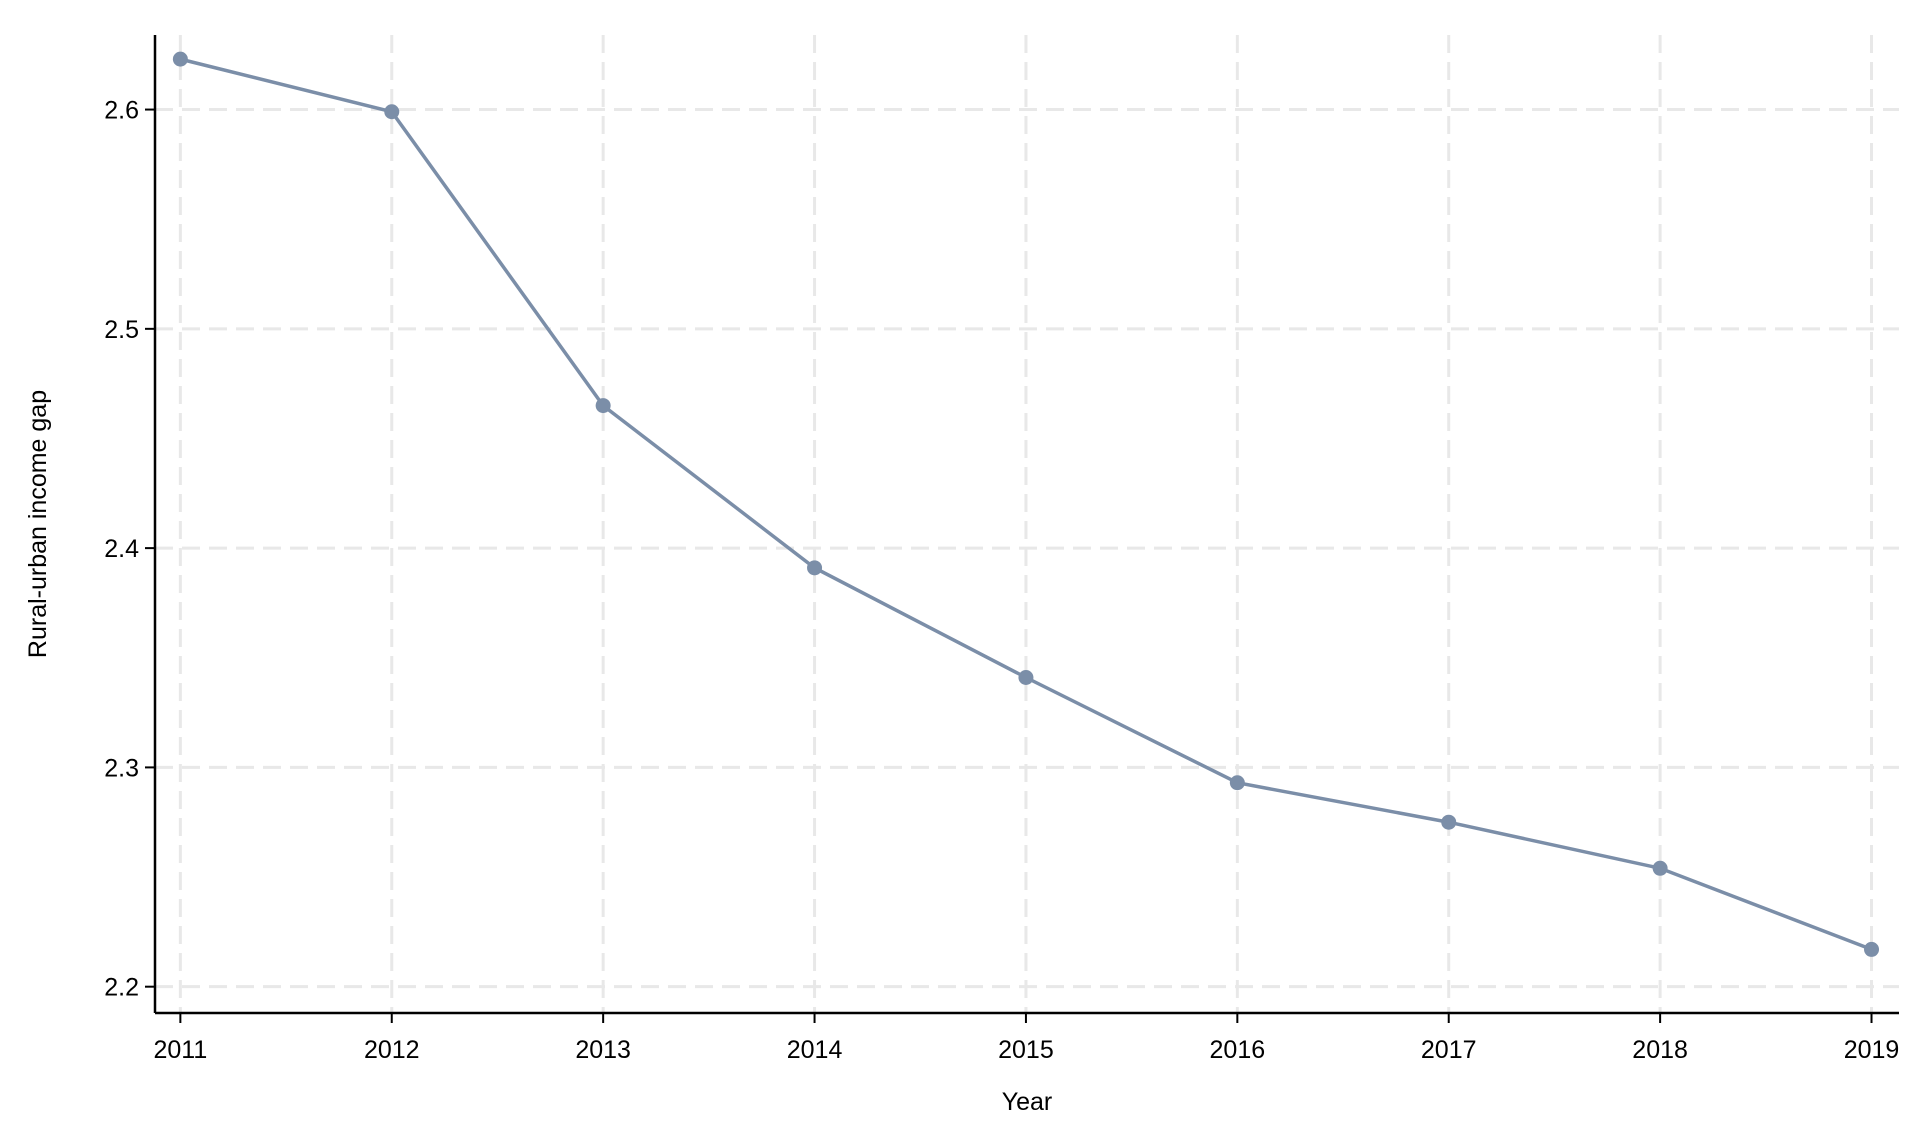  I want to click on x-tick-label: 2014, so click(815, 1050).